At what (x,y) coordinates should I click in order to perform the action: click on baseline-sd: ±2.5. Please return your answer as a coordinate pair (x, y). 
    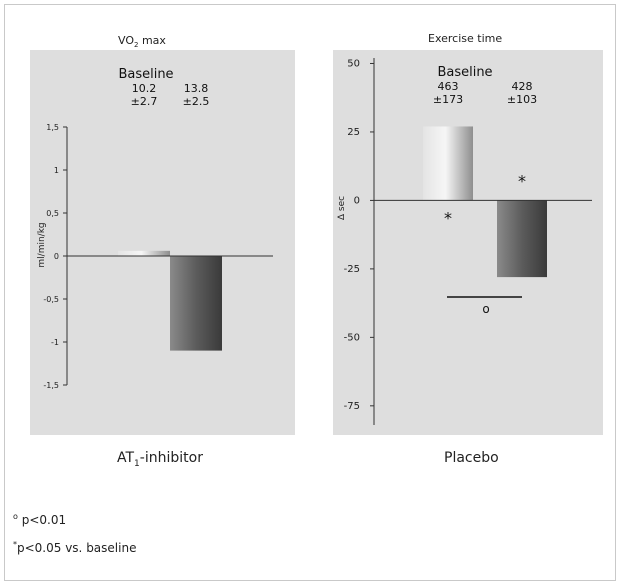
    Looking at the image, I should click on (196, 101).